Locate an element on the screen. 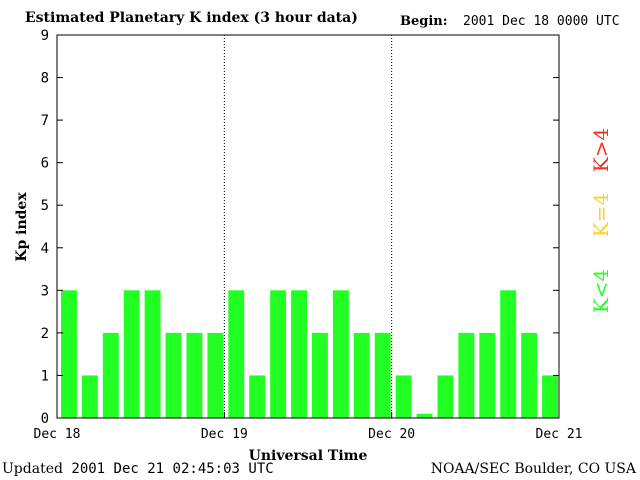  y-tick-label: 3 is located at coordinates (45, 291).